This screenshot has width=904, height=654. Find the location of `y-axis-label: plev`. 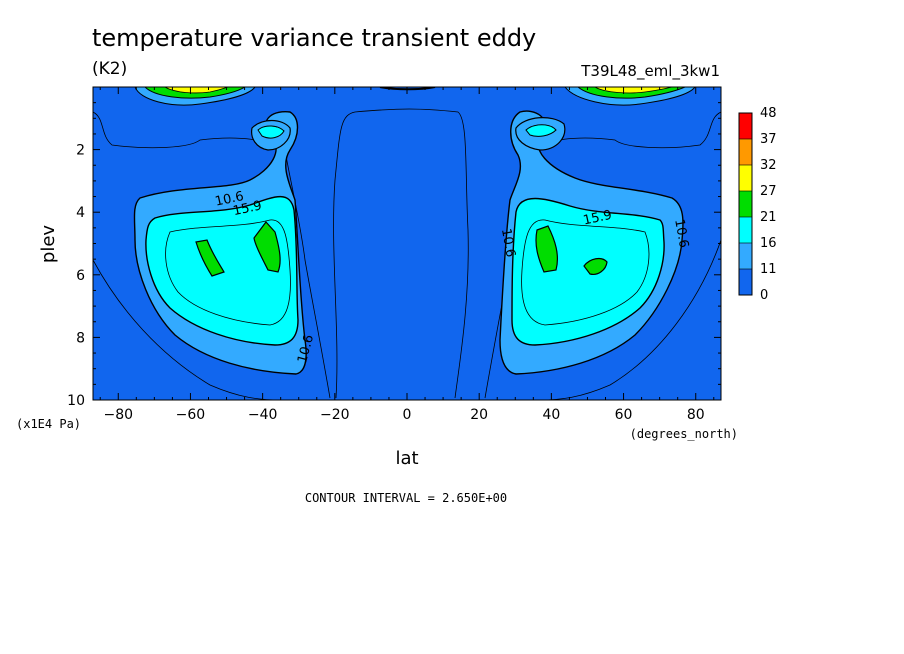

y-axis-label: plev is located at coordinates (48, 244).